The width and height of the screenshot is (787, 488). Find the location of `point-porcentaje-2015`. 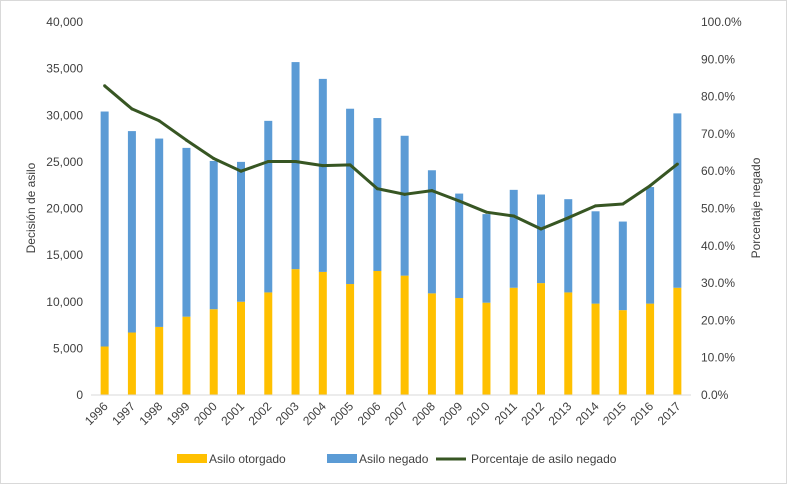

point-porcentaje-2015 is located at coordinates (623, 204).